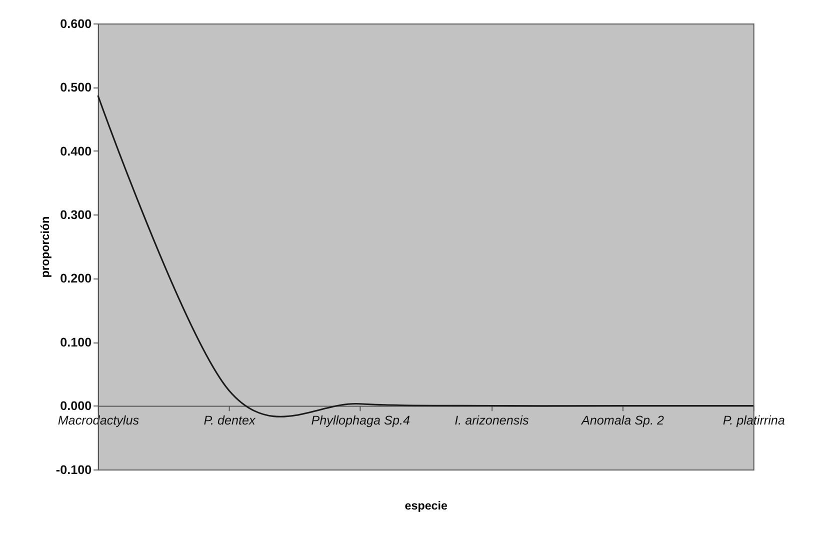 The image size is (829, 537). Describe the element at coordinates (492, 421) in the screenshot. I see `x-tick-label: I. arizonensis` at that location.